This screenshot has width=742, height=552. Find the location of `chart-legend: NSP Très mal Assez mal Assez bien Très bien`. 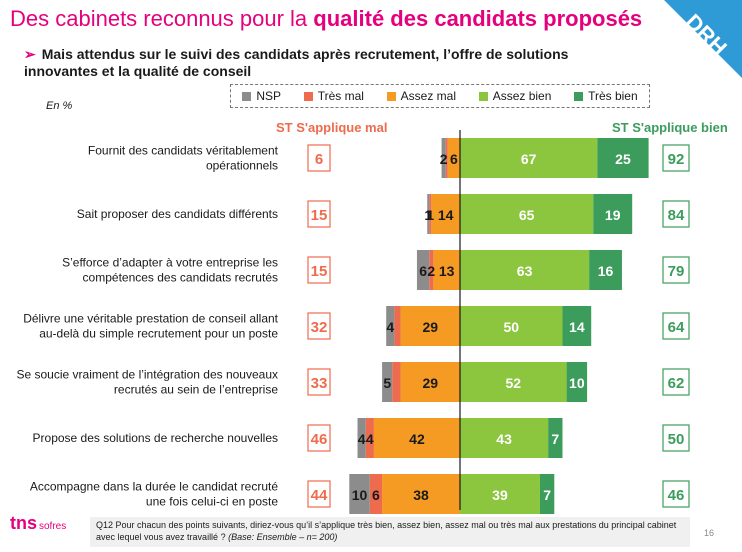

chart-legend: NSP Très mal Assez mal Assez bien Très bien is located at coordinates (440, 96).